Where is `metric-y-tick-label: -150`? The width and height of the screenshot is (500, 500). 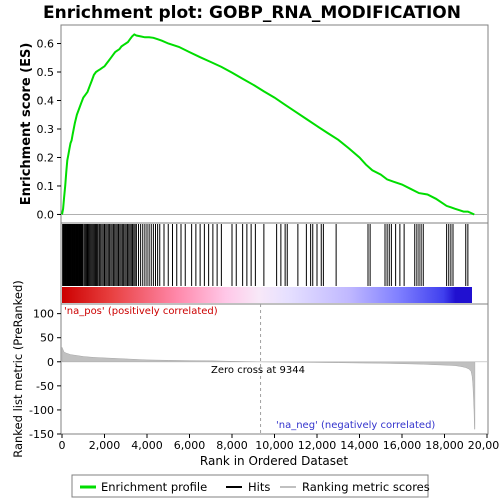 metric-y-tick-label: -150 is located at coordinates (41, 434).